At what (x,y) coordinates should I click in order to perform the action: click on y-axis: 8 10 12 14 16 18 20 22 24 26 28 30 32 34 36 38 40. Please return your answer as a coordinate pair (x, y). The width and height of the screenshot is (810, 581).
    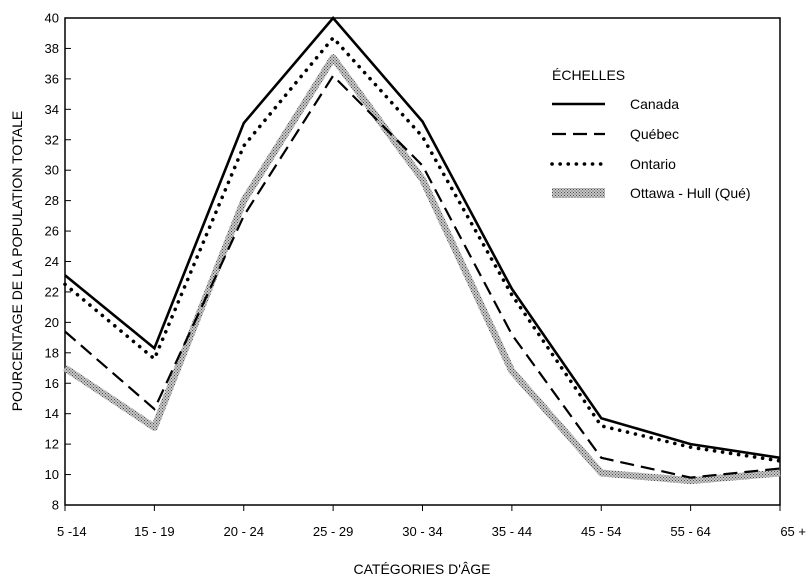
    Looking at the image, I should click on (58, 262).